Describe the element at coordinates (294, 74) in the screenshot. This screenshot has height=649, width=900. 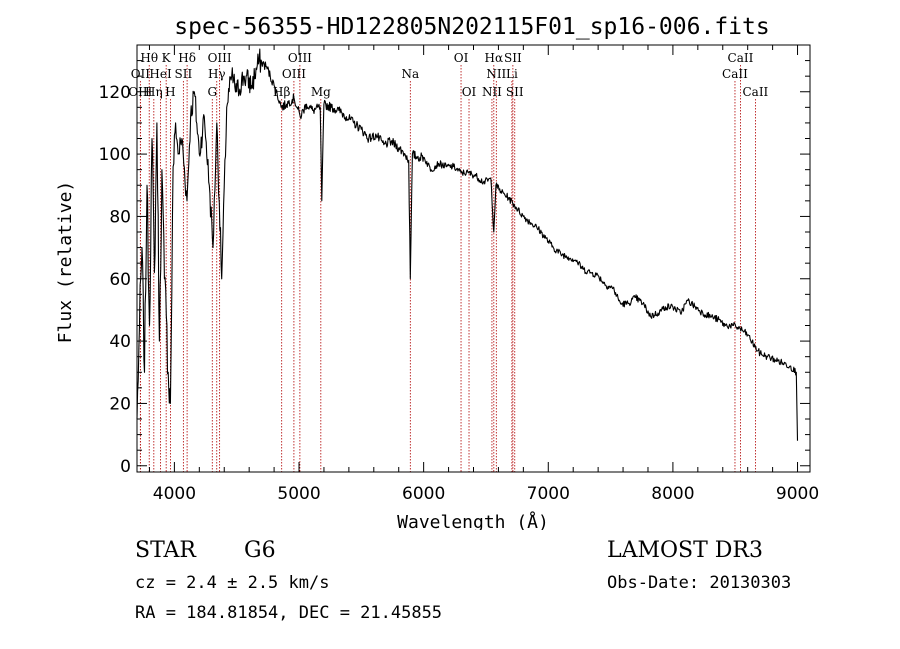
I see `line-label-13: OIII` at that location.